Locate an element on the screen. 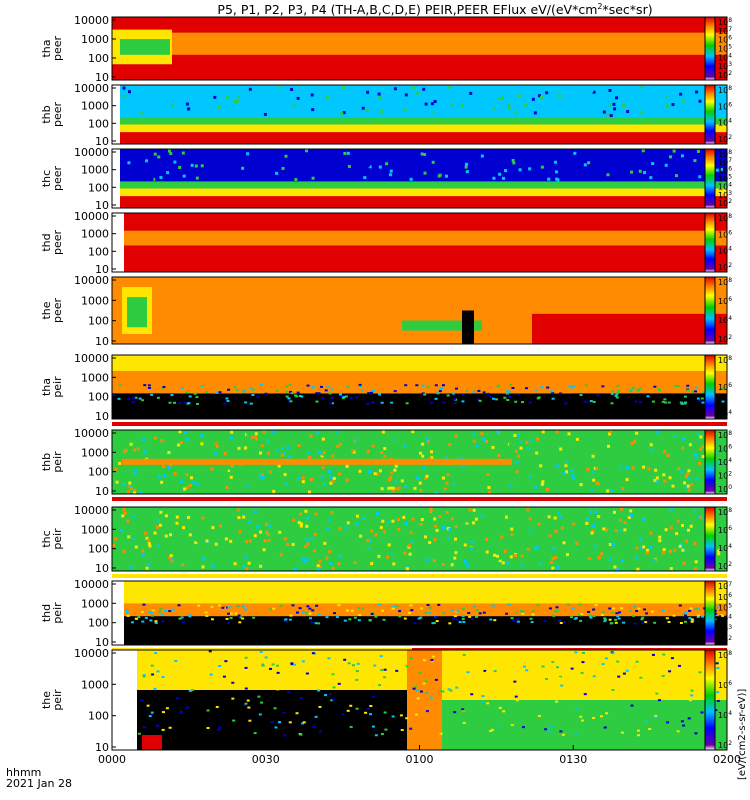  colorbar-tick-label: 10⁷ is located at coordinates (725, 586).